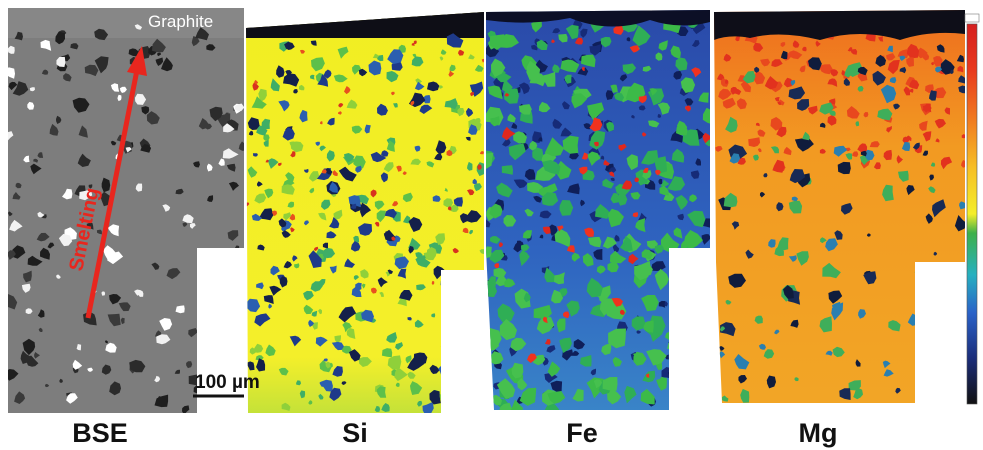 Image resolution: width=983 pixels, height=450 pixels. Describe the element at coordinates (180, 21) in the screenshot. I see `graphite-label: Graphite` at that location.